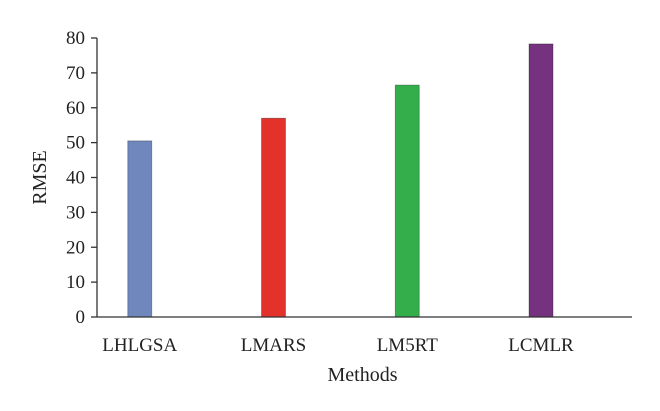 Image resolution: width=660 pixels, height=411 pixels. What do you see at coordinates (40, 177) in the screenshot?
I see `y-axis-title: RMSE` at bounding box center [40, 177].